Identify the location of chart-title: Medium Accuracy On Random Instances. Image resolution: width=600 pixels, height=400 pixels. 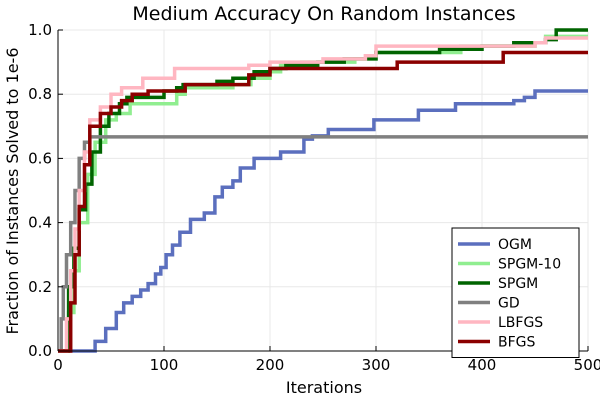
(323, 14).